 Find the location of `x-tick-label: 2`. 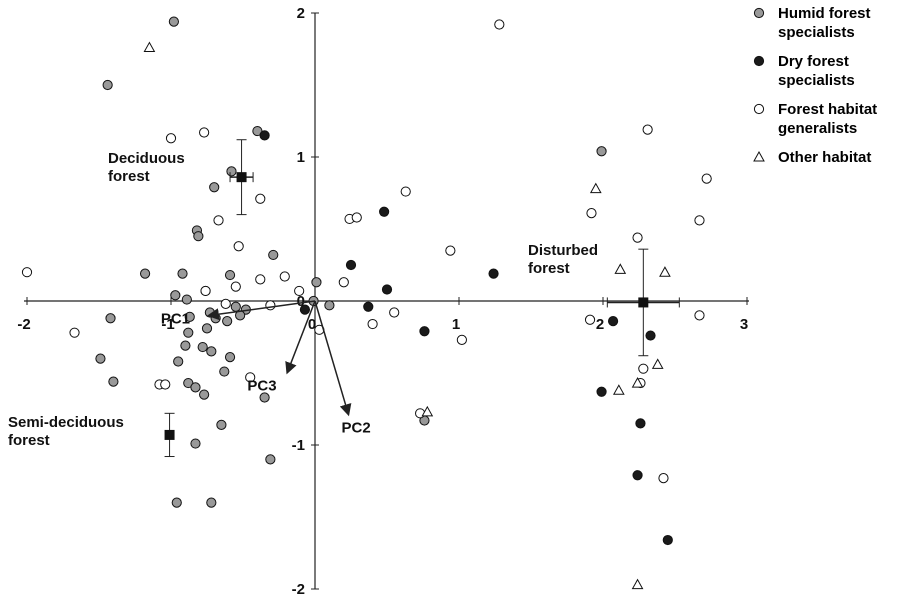

x-tick-label: 2 is located at coordinates (600, 324).